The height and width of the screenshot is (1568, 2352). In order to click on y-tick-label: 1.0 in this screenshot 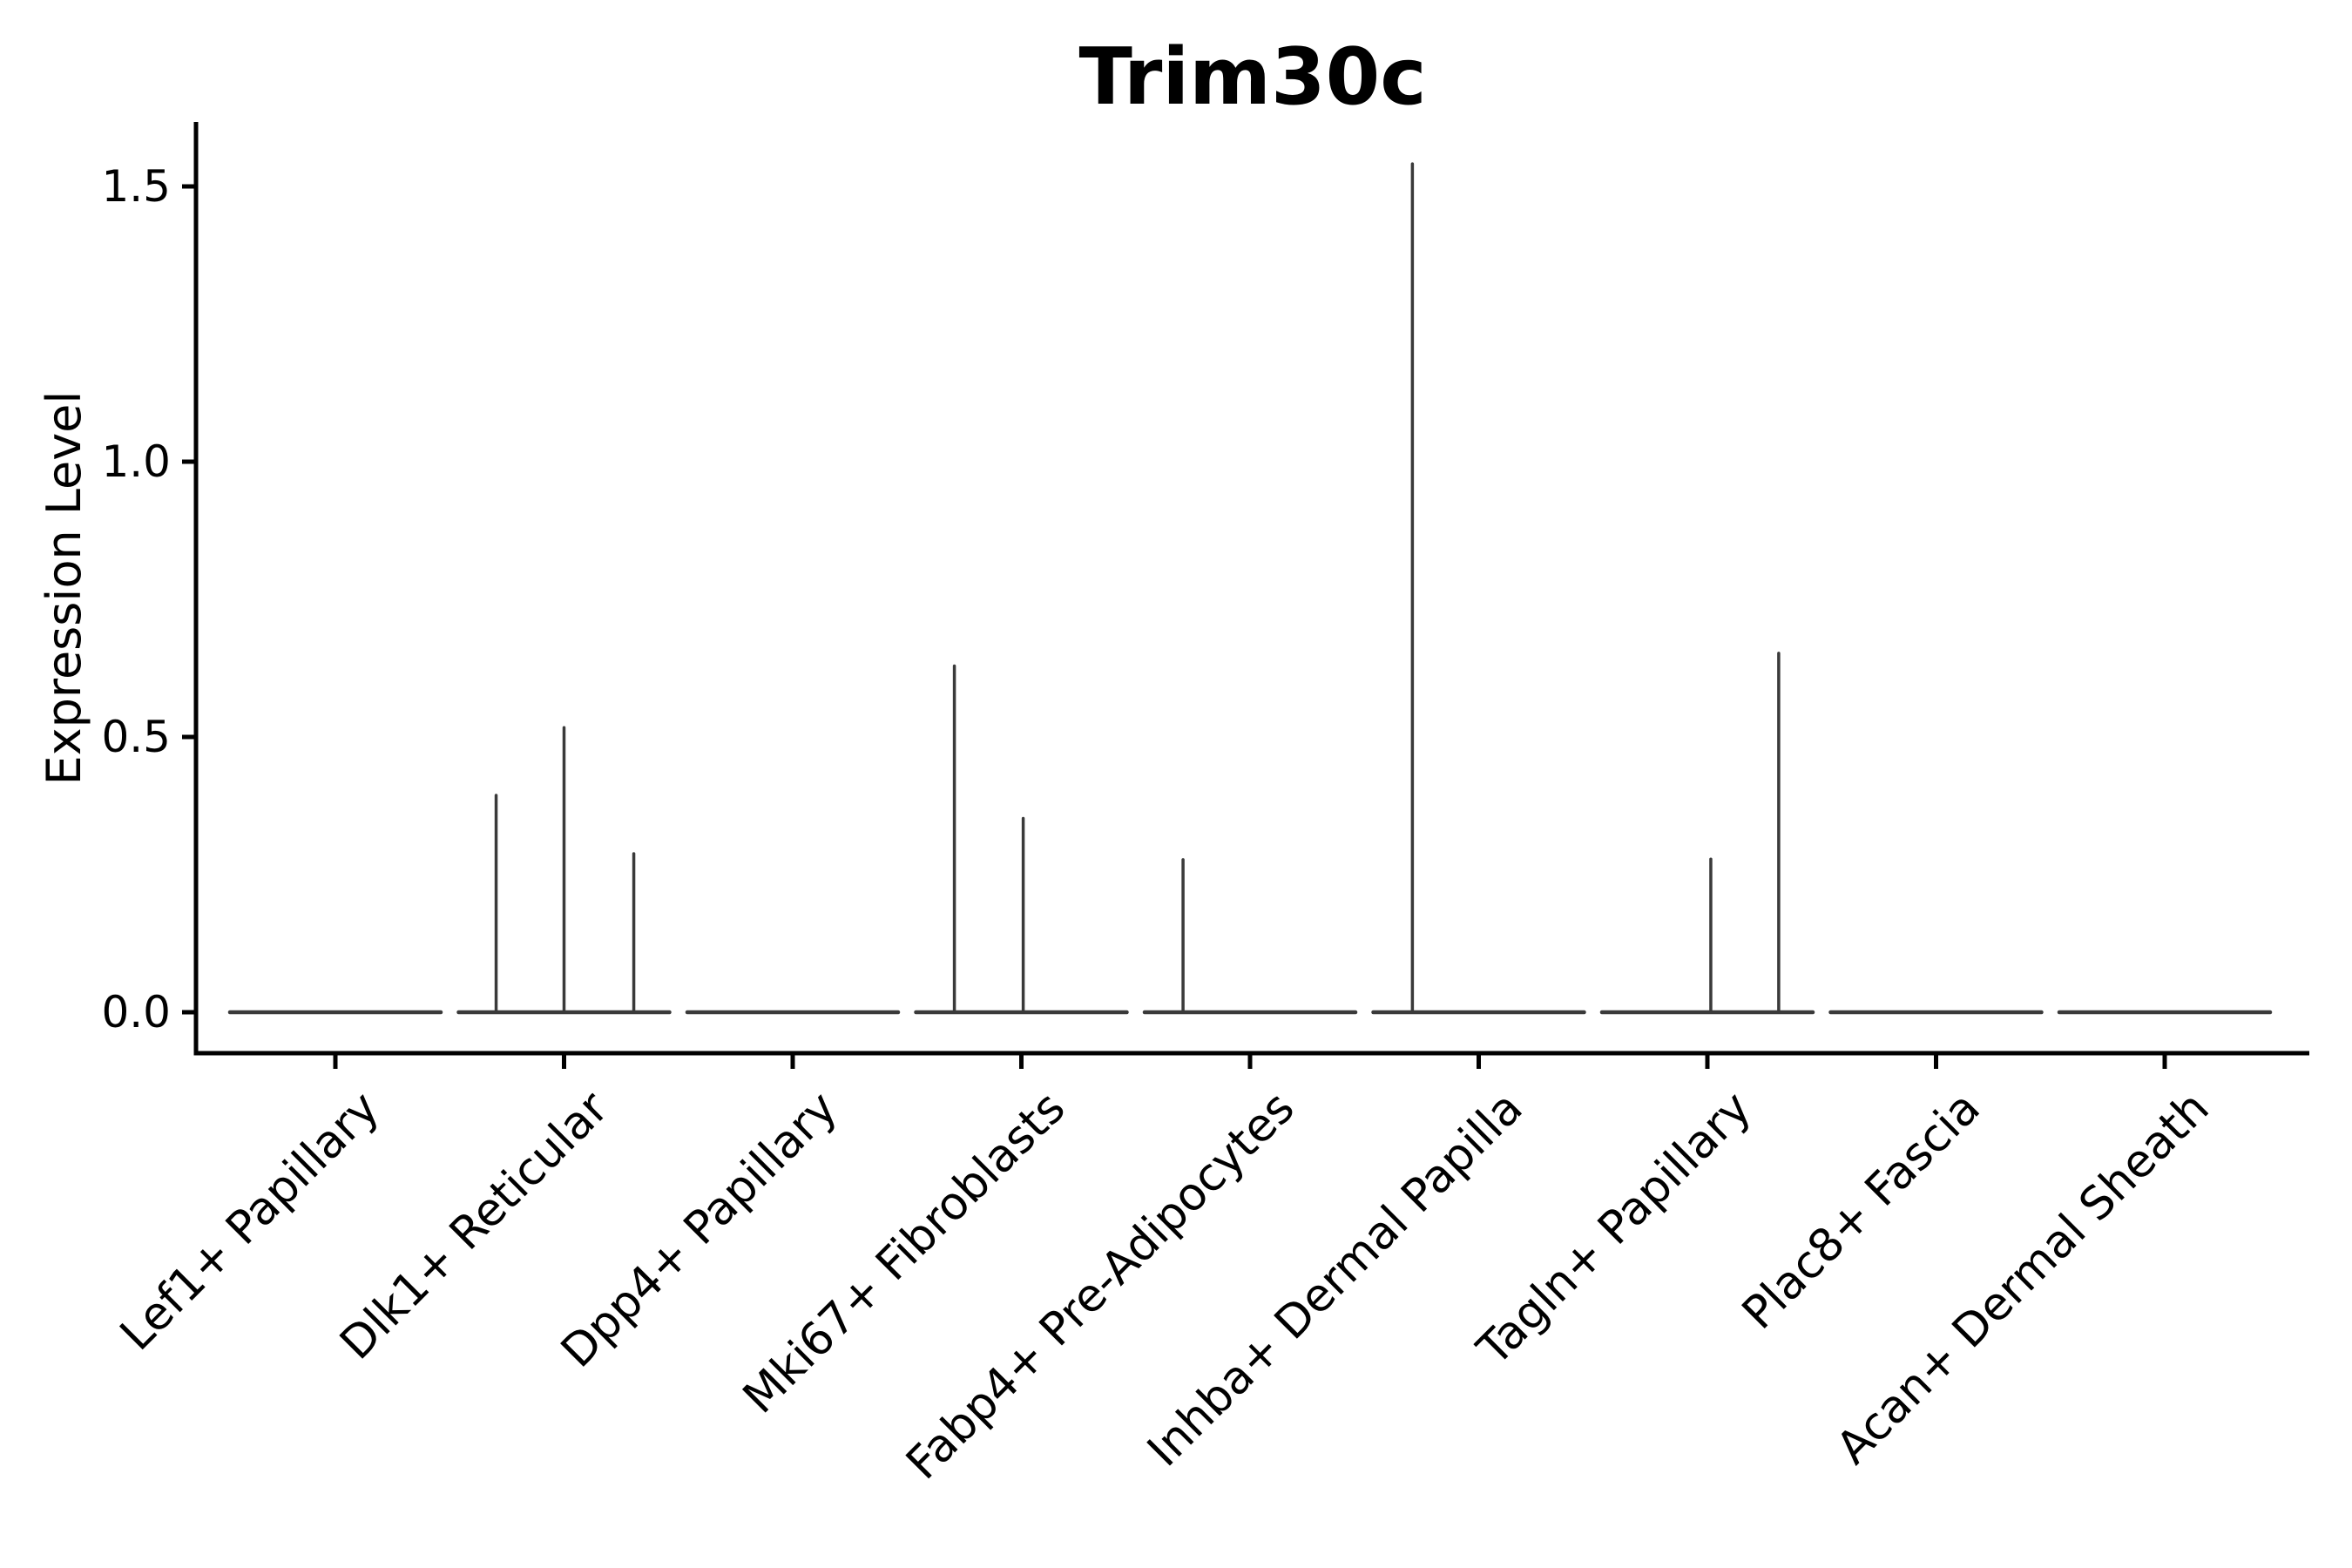, I will do `click(136, 461)`.